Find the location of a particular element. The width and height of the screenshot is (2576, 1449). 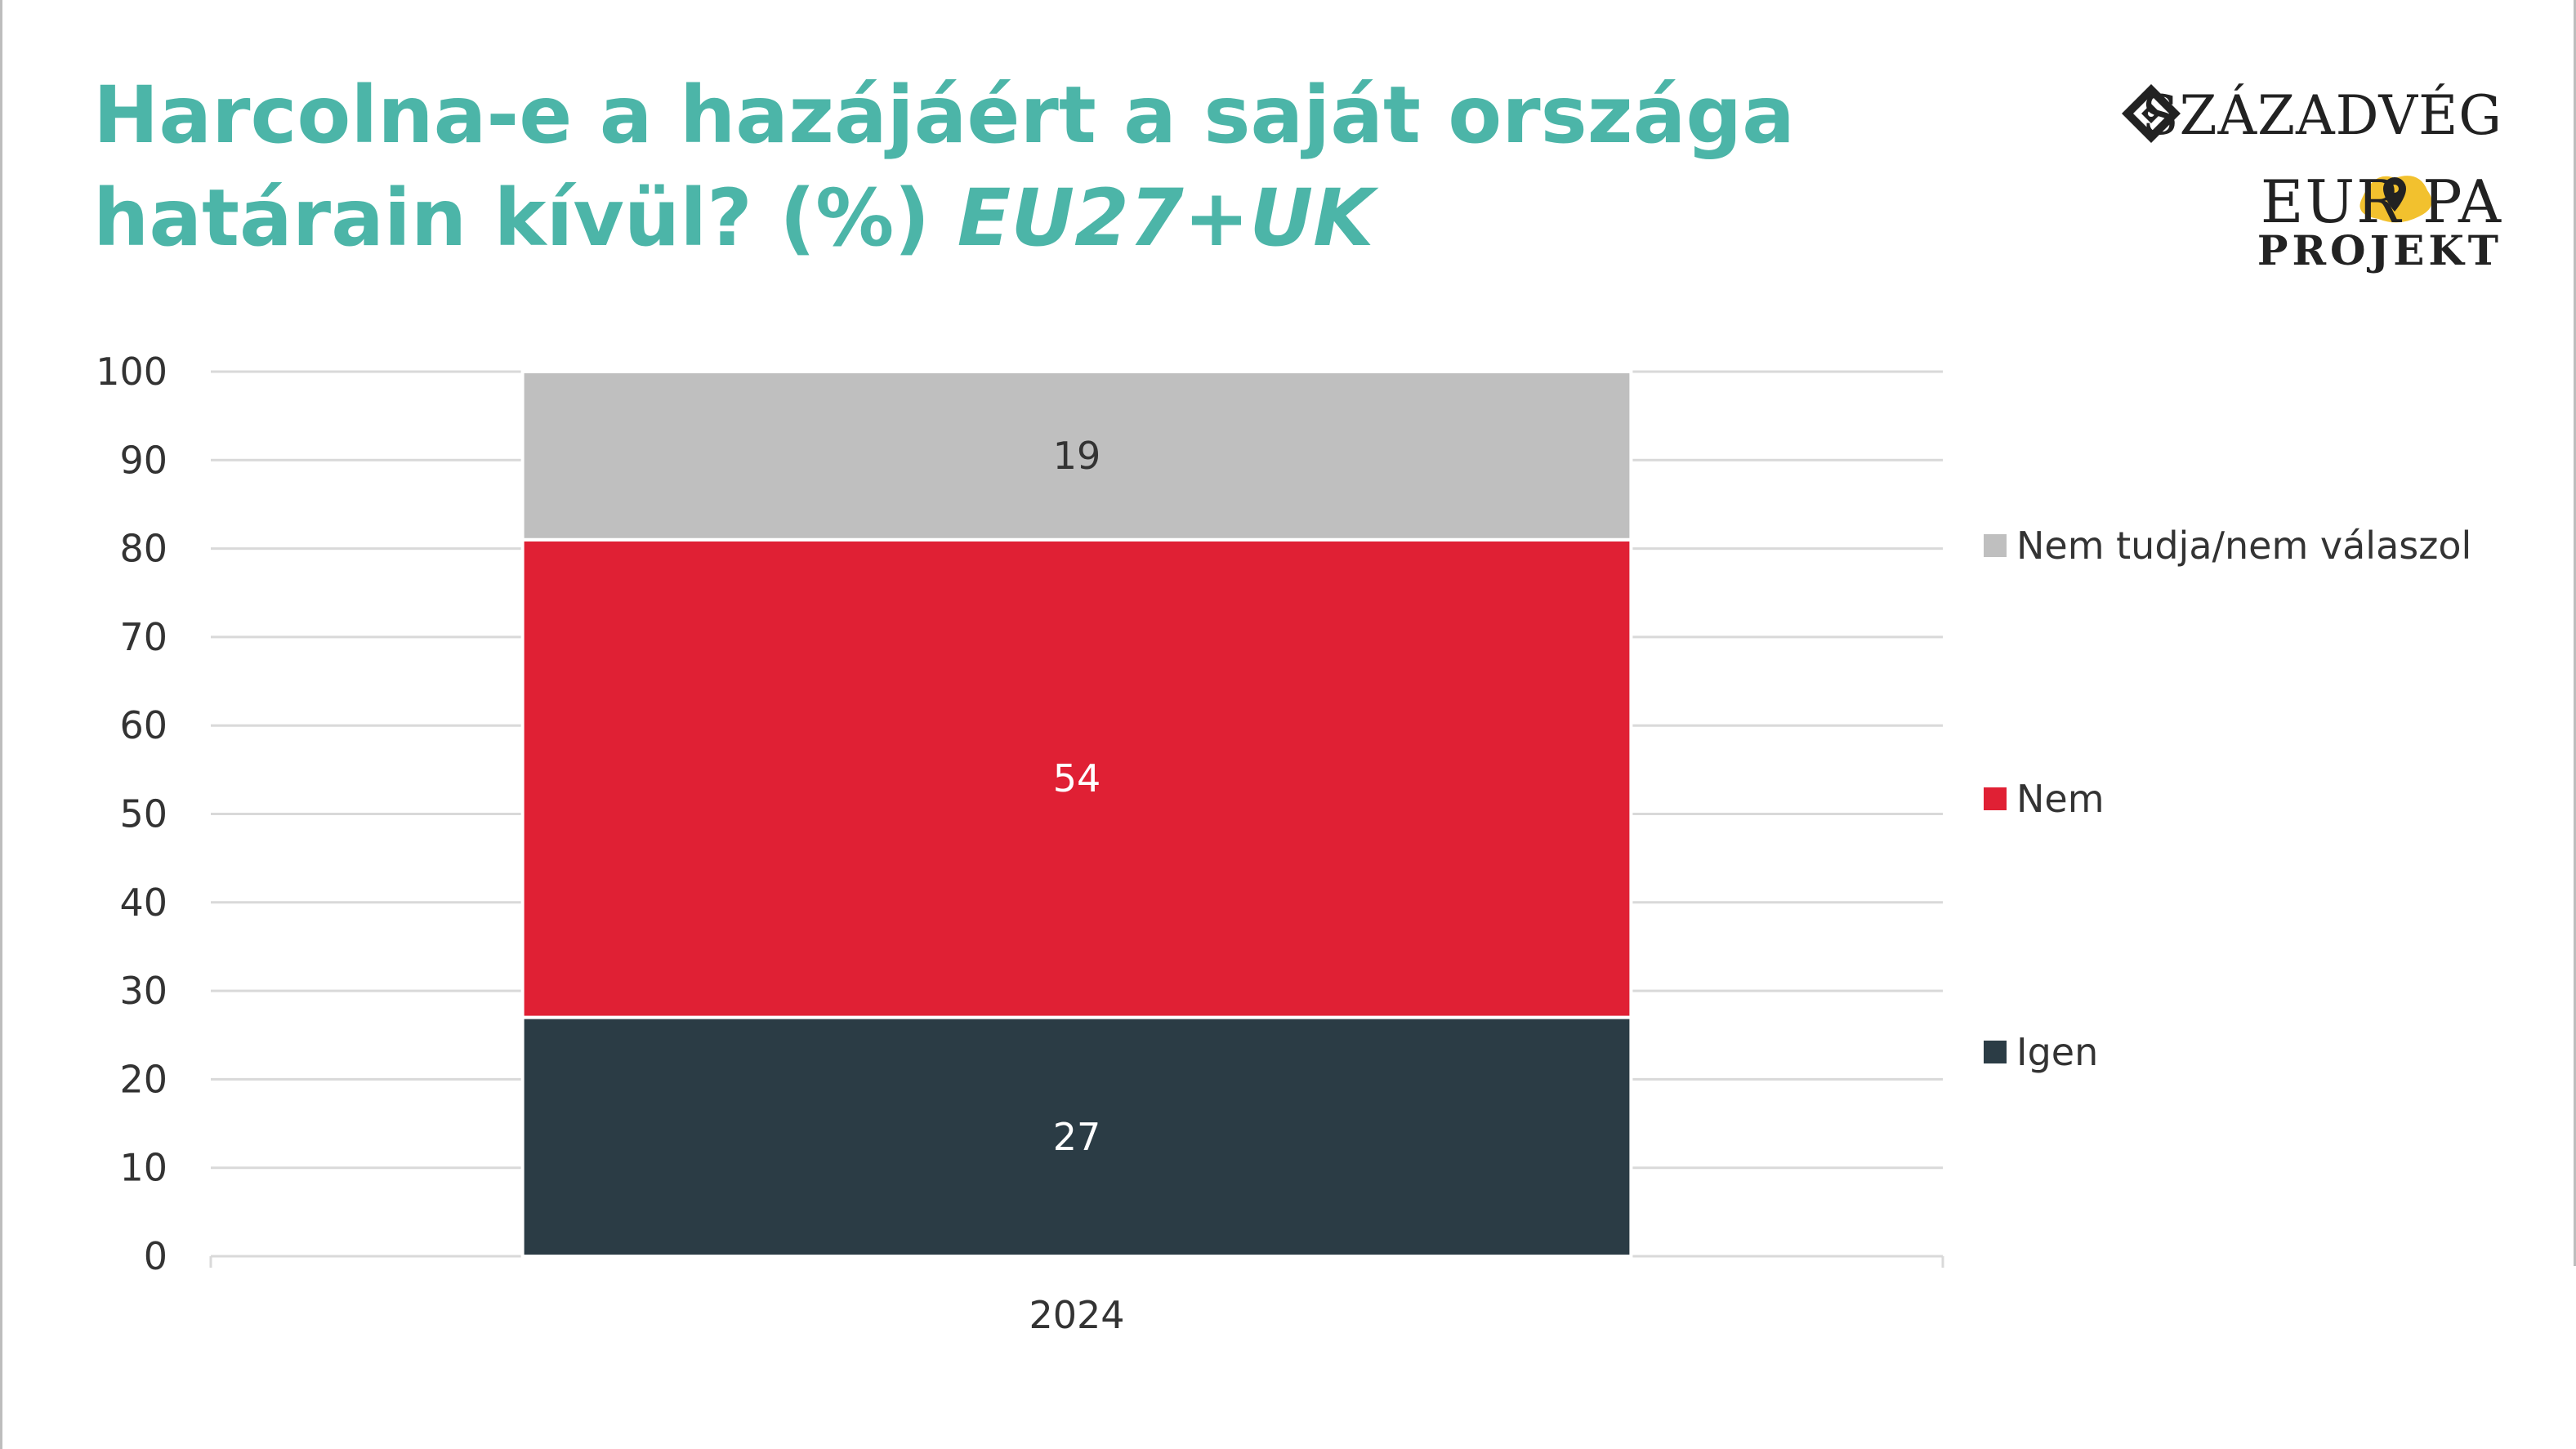

y-tick-label: 50 is located at coordinates (143, 814).